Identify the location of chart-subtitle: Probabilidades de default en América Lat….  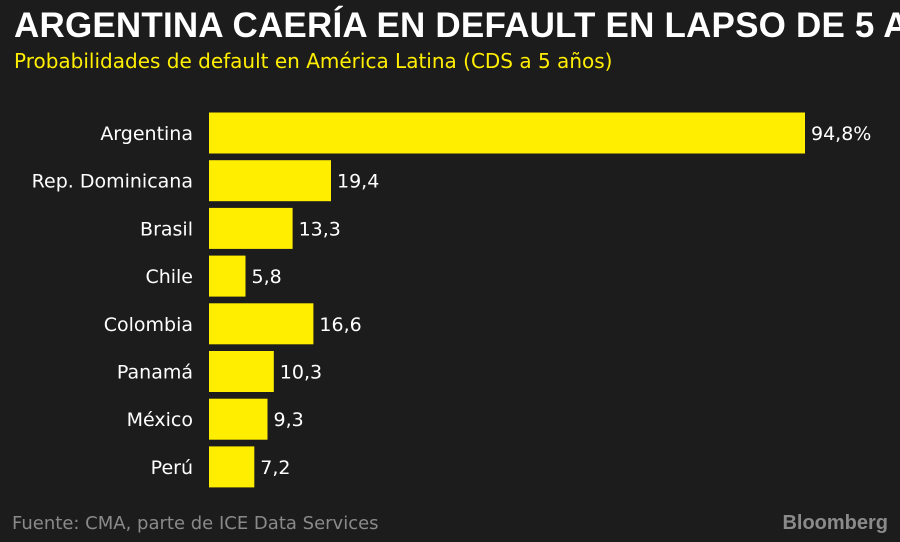
(313, 61).